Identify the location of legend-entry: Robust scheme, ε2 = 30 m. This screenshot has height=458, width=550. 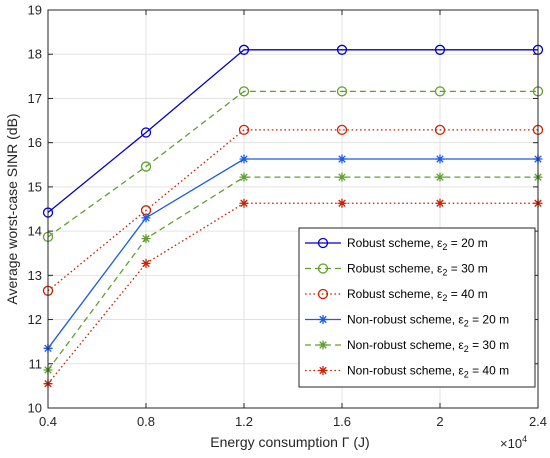
(396, 270).